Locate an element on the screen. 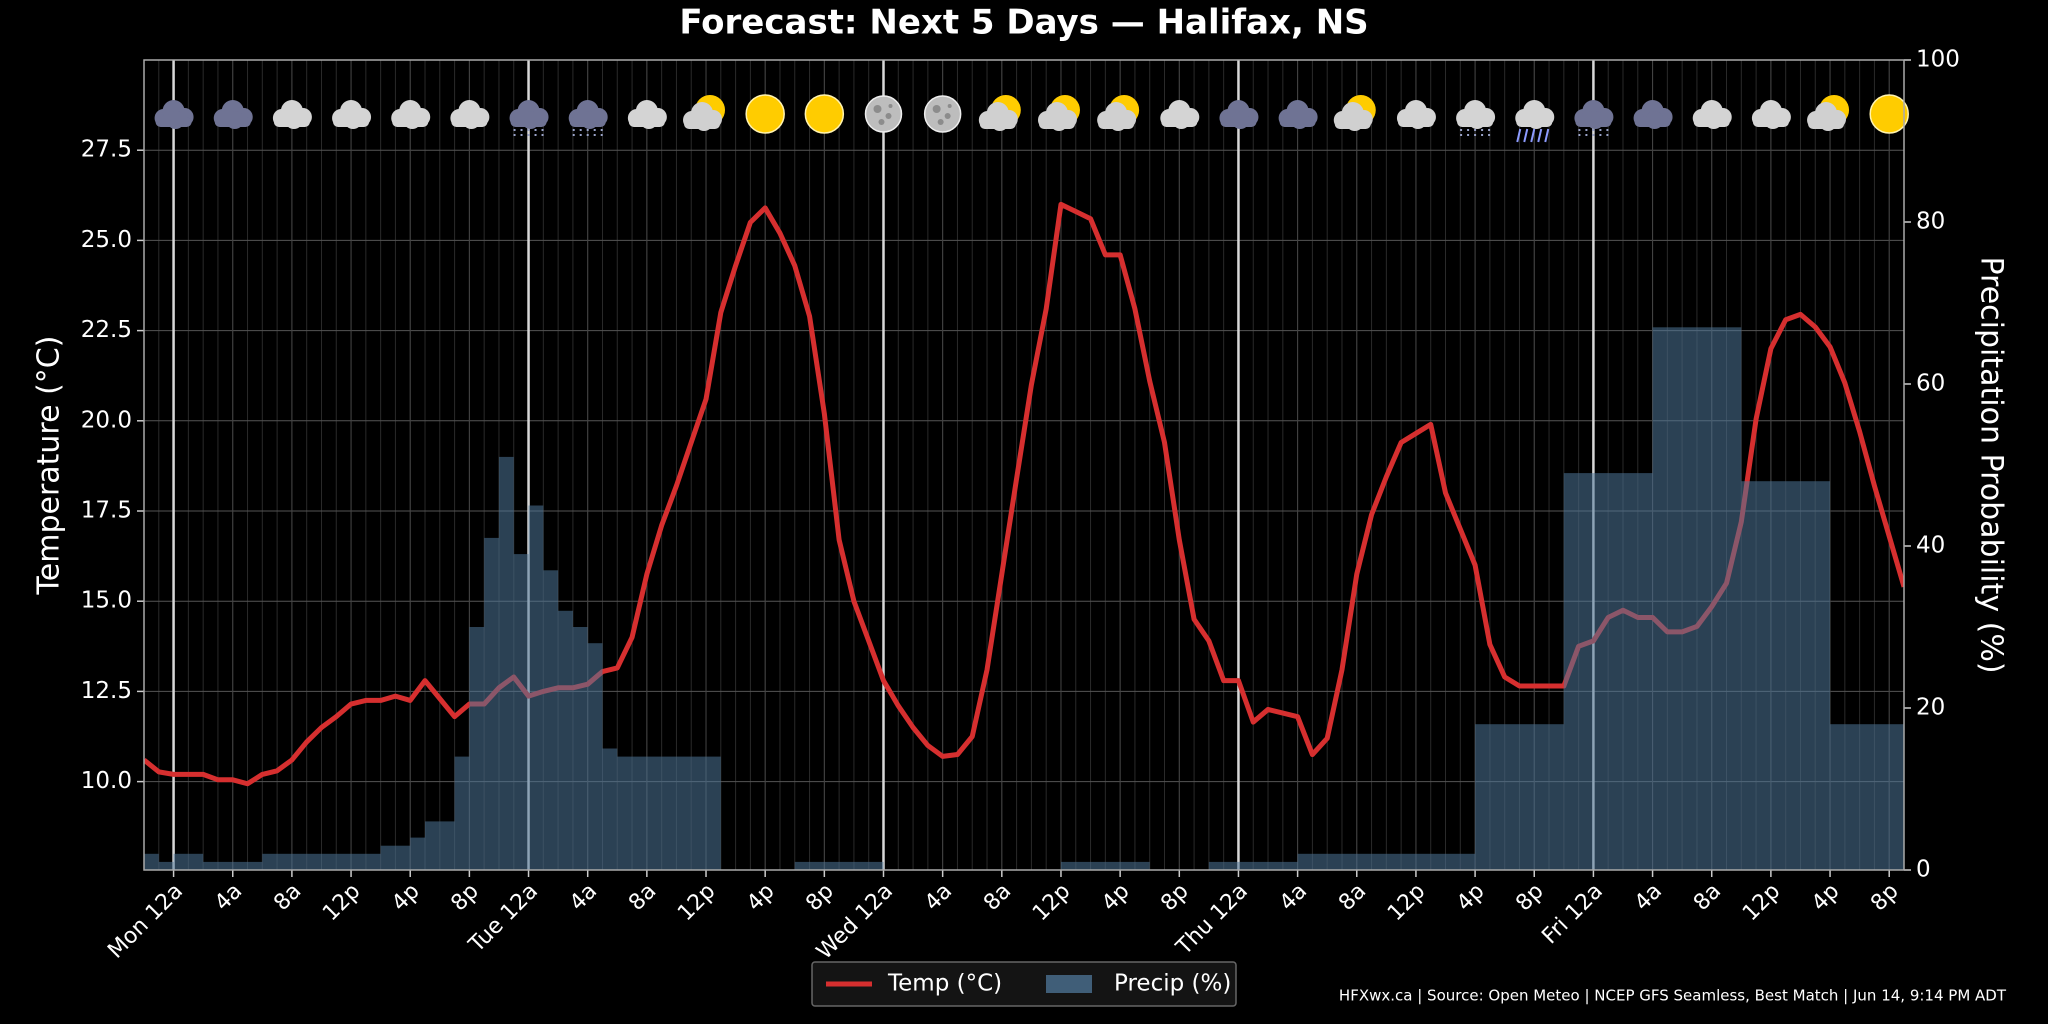  legend-box is located at coordinates (1024, 984).